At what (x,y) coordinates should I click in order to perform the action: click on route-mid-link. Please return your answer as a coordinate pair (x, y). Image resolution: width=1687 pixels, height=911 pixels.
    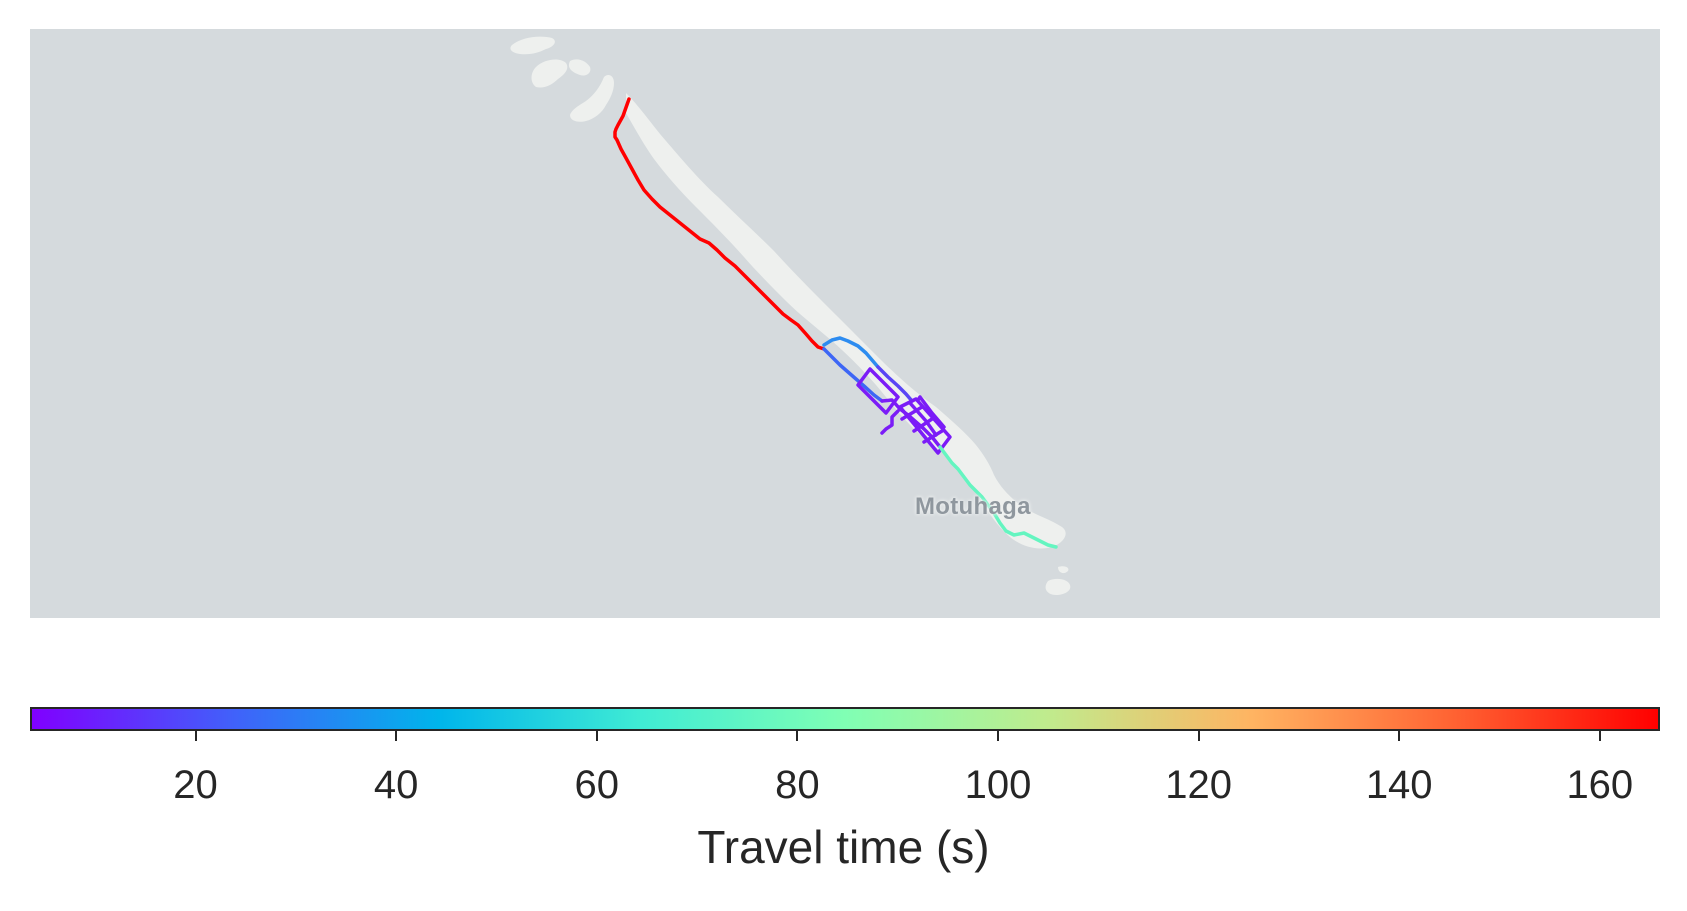
    Looking at the image, I should click on (895, 384).